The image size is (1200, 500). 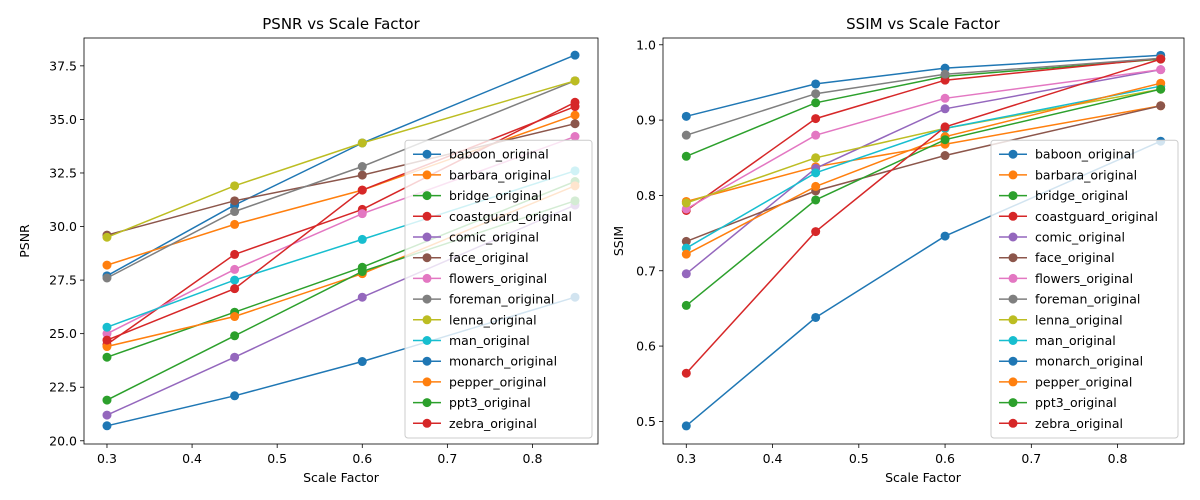 What do you see at coordinates (485, 361) in the screenshot?
I see `legend-entry: monarch_original` at bounding box center [485, 361].